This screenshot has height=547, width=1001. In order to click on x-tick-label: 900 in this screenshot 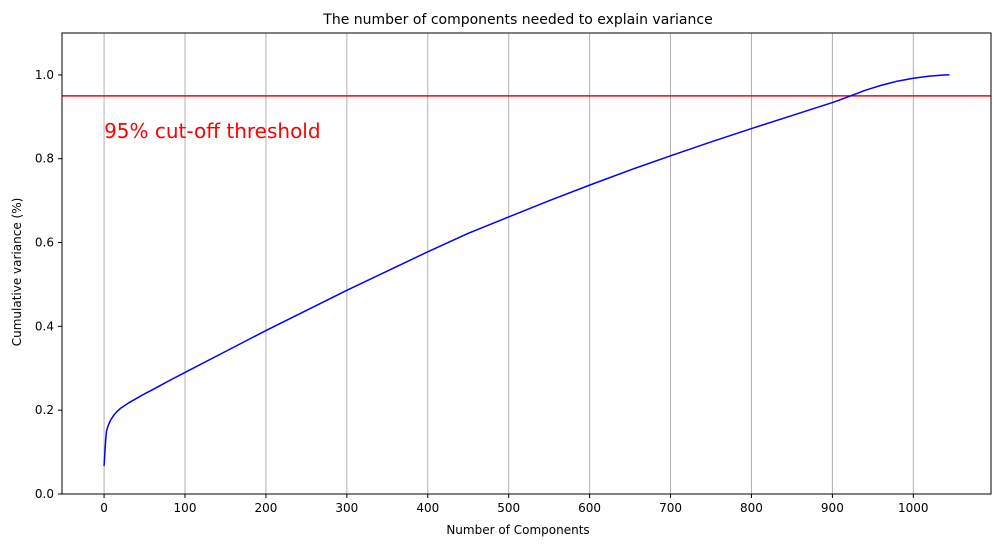, I will do `click(832, 508)`.